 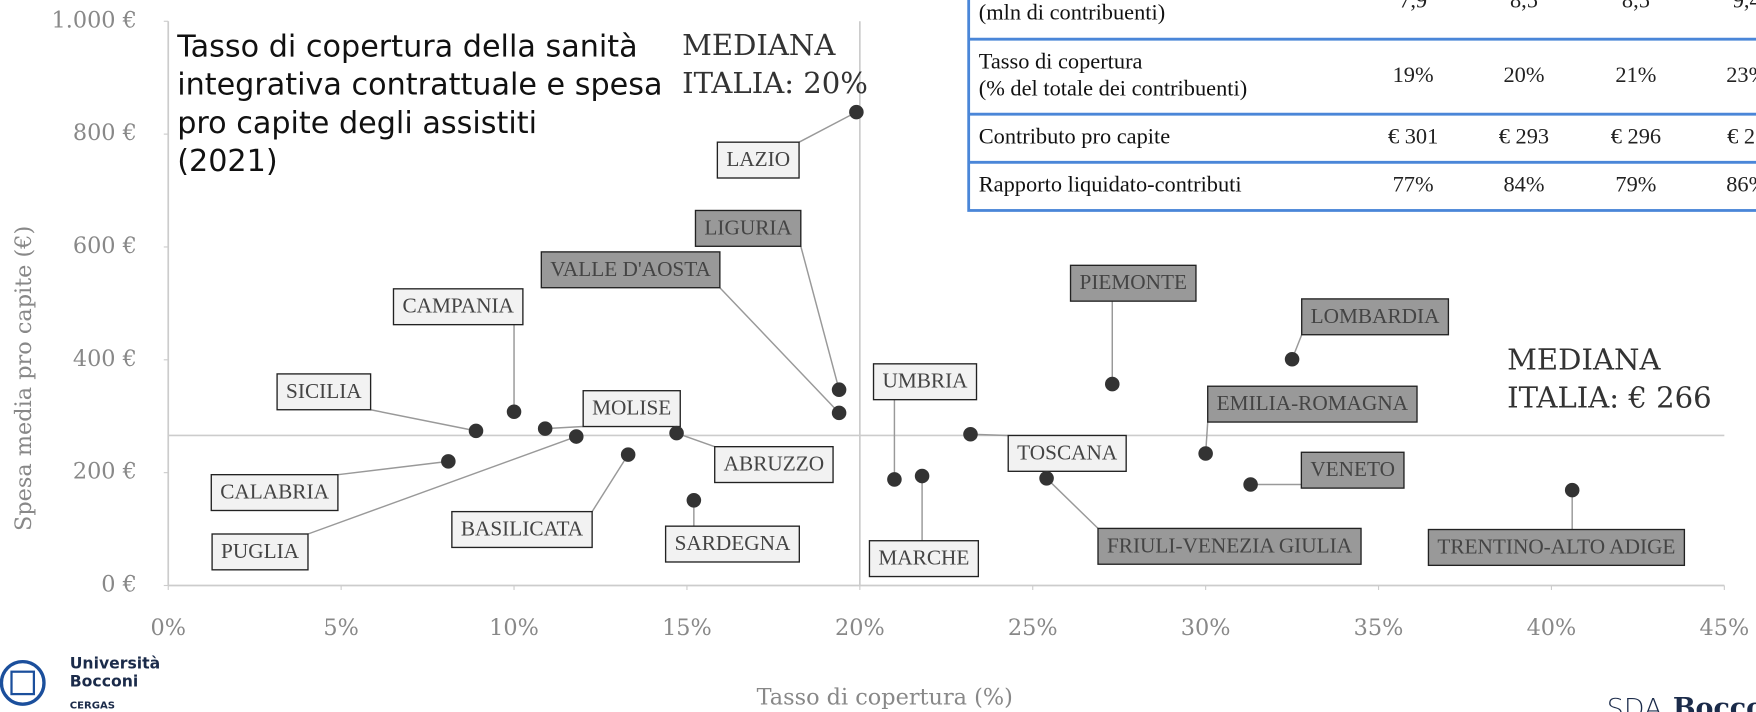 I want to click on table-bg, so click(x=1361, y=106).